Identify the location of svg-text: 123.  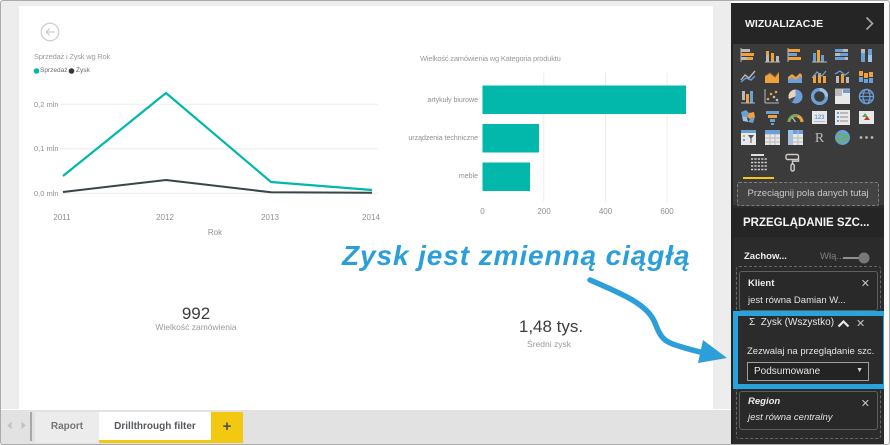
(819, 118).